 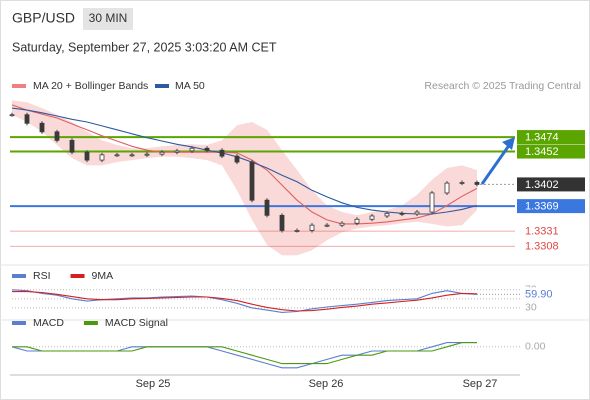 I want to click on legend-label: MACD Signal, so click(x=136, y=323).